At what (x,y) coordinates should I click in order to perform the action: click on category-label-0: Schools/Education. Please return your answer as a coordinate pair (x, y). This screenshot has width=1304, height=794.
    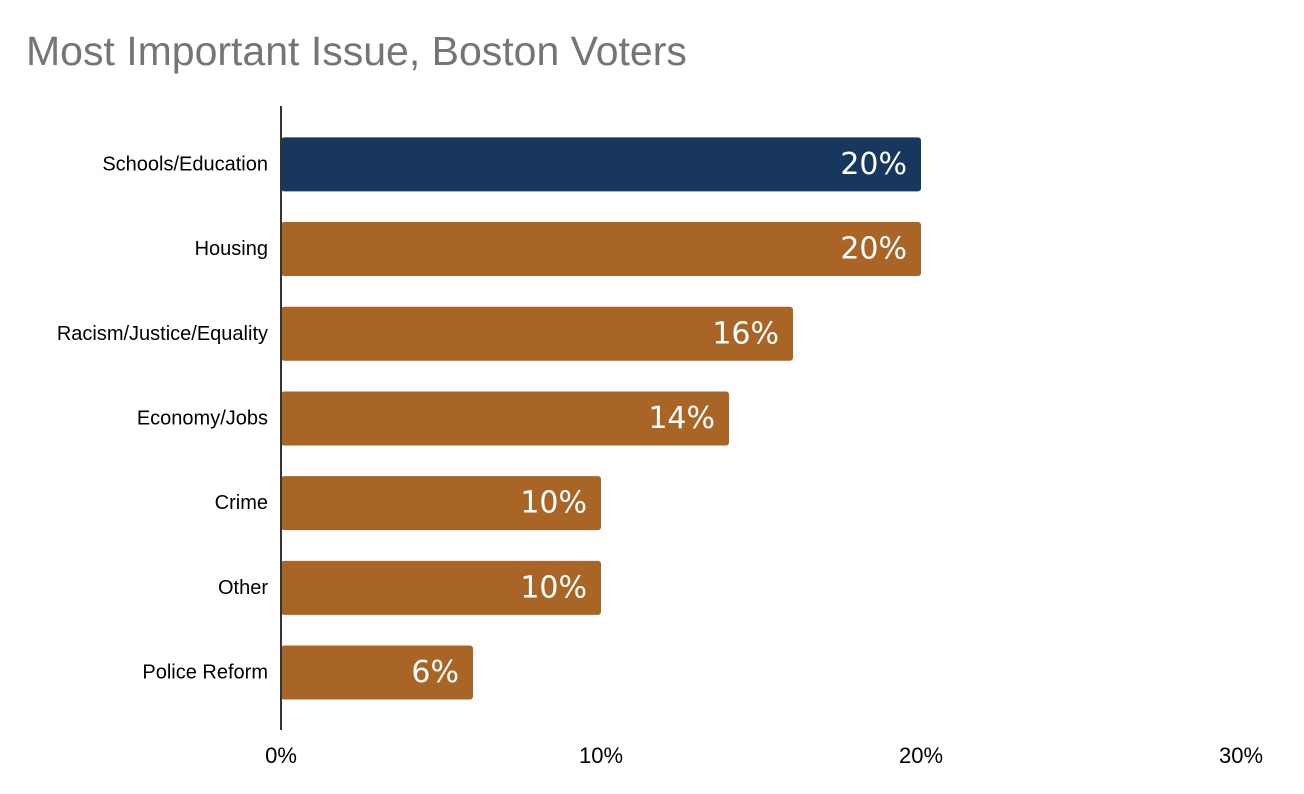
    Looking at the image, I should click on (185, 164).